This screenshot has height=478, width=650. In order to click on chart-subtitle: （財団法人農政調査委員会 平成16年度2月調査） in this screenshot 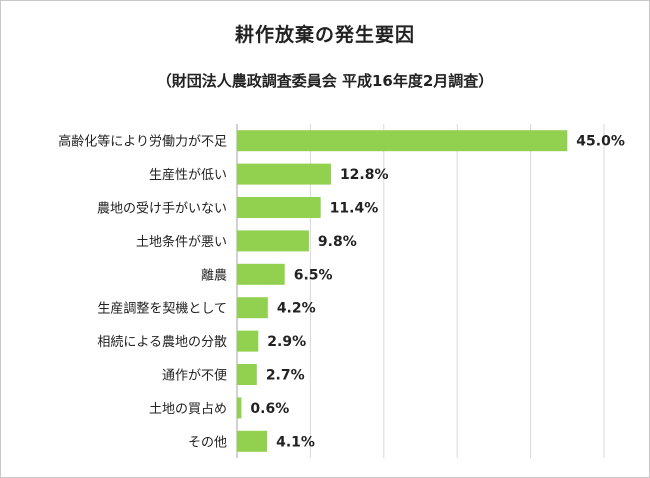, I will do `click(325, 81)`.